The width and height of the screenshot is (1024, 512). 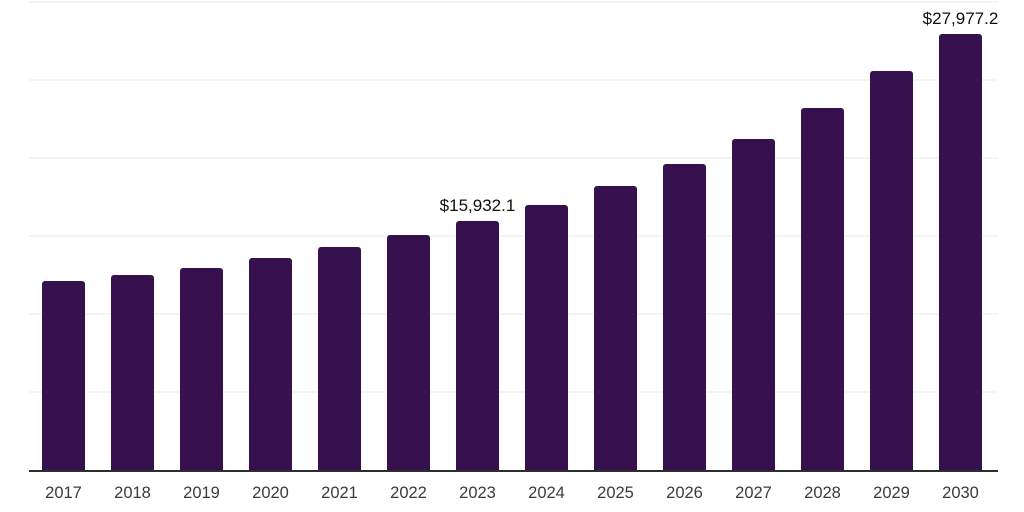 I want to click on x-tick-2022: 2022, so click(x=408, y=493).